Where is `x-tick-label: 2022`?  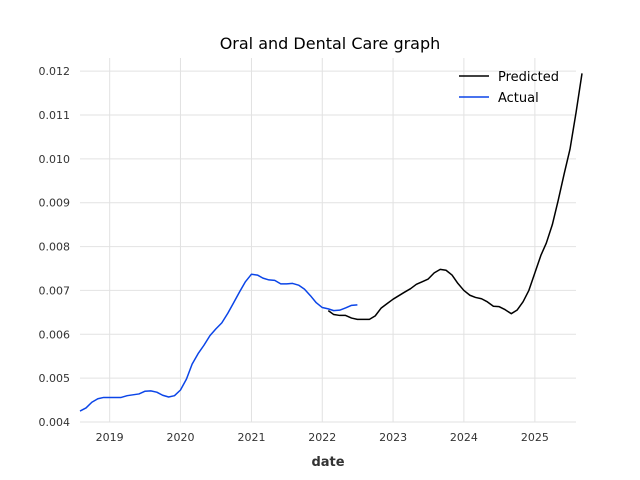
x-tick-label: 2022 is located at coordinates (322, 437).